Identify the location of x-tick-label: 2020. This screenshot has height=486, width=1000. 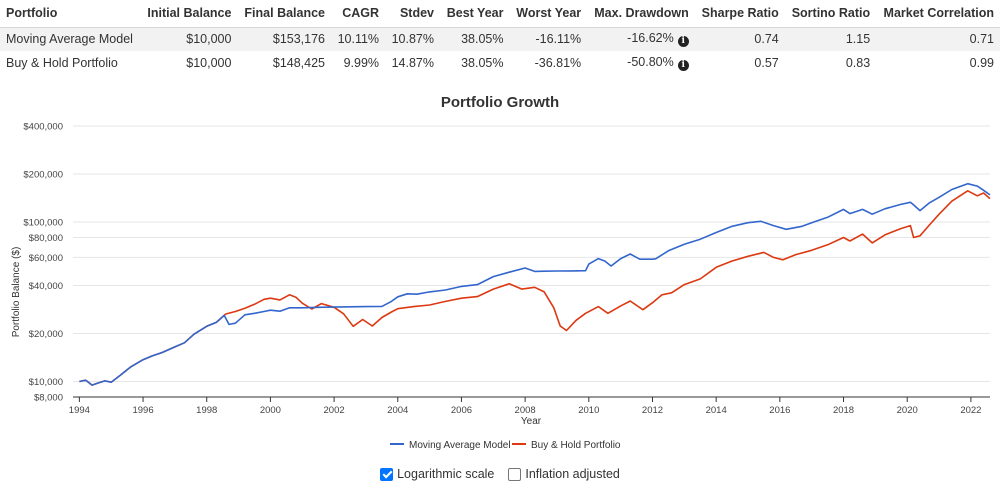
(907, 410).